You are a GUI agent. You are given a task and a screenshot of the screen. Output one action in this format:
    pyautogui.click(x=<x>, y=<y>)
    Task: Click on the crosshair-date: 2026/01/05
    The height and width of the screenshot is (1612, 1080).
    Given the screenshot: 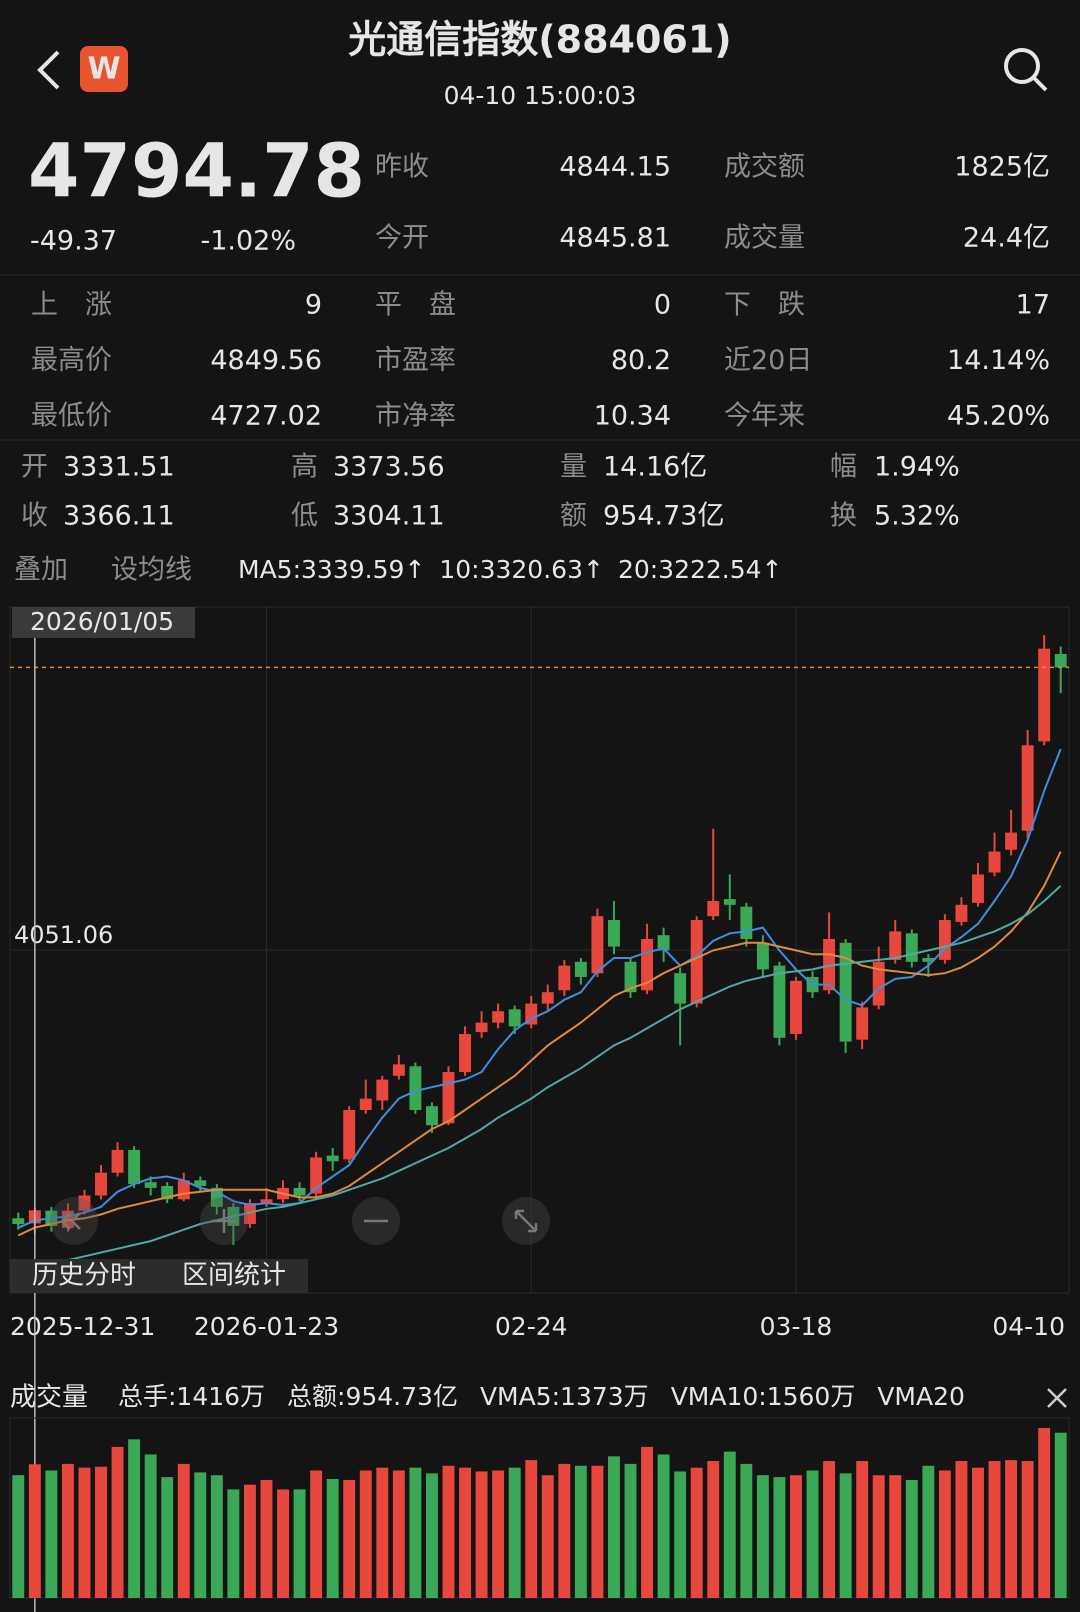 What is the action you would take?
    pyautogui.click(x=102, y=621)
    